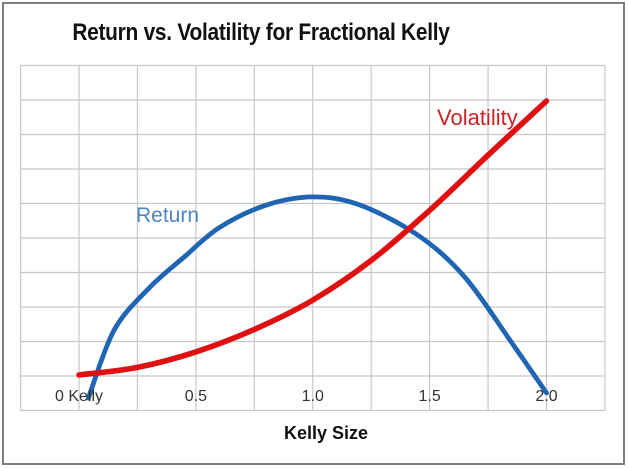 This screenshot has height=468, width=628. What do you see at coordinates (312, 396) in the screenshot?
I see `x-tick-label-2: 1.0` at bounding box center [312, 396].